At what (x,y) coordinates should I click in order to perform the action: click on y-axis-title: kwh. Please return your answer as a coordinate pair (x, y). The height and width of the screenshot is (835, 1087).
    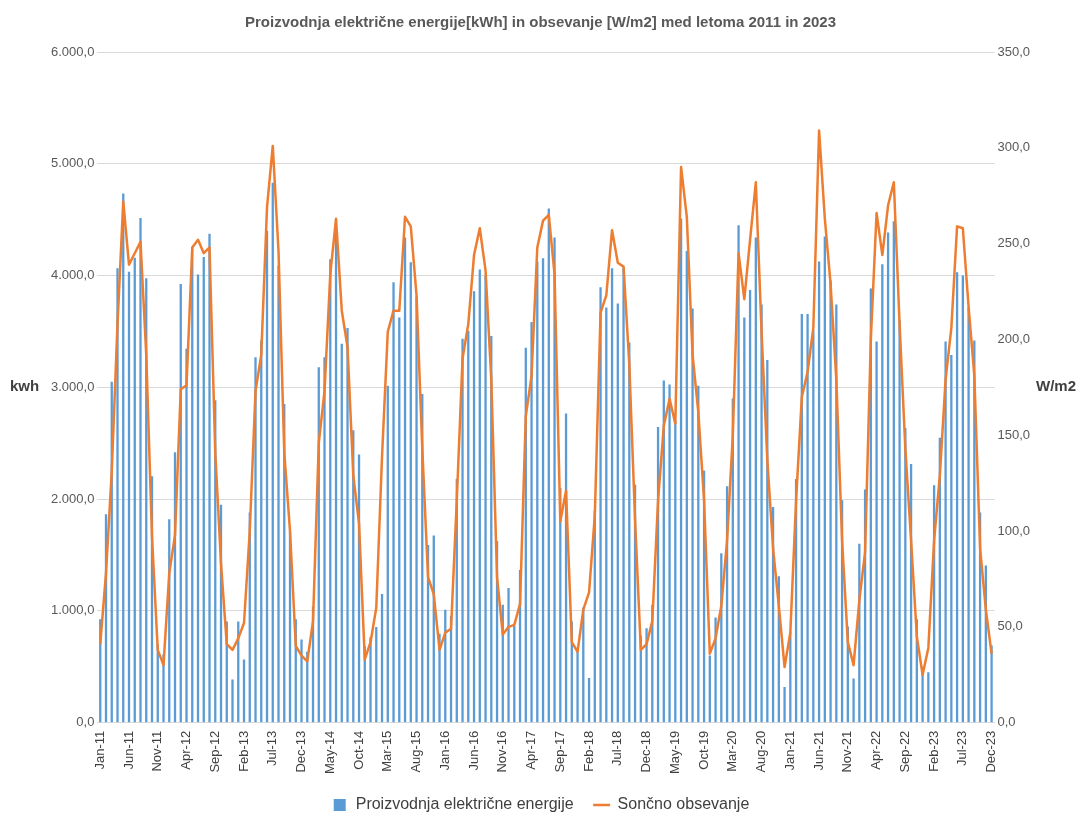
    Looking at the image, I should click on (25, 386).